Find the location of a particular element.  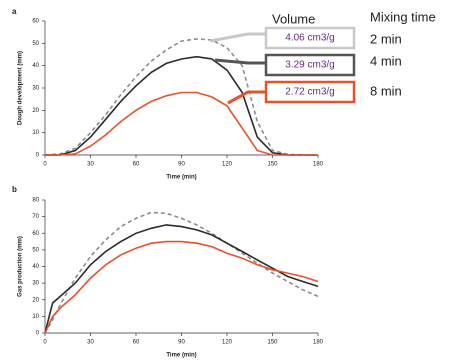

y-axis-title: Dough development (mm) is located at coordinates (21, 88).